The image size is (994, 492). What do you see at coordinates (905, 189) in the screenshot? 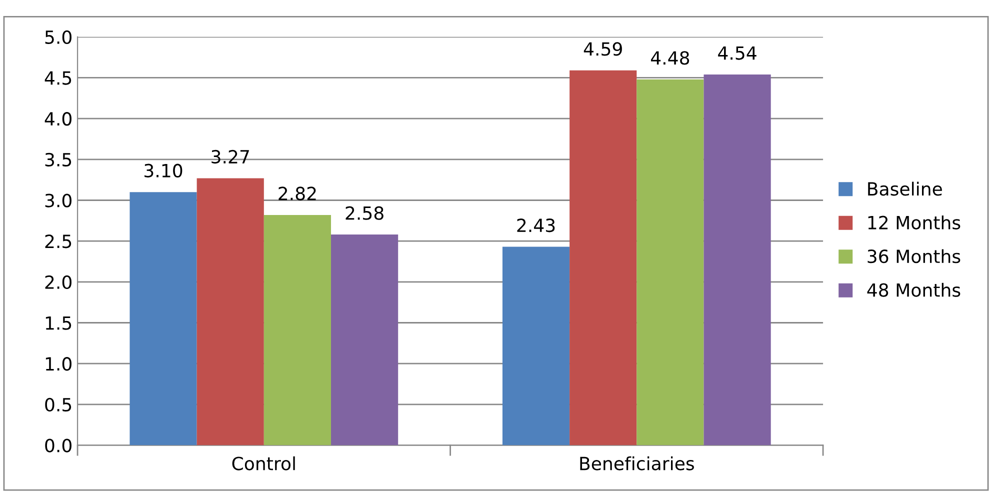
I see `legend-label: Baseline` at bounding box center [905, 189].